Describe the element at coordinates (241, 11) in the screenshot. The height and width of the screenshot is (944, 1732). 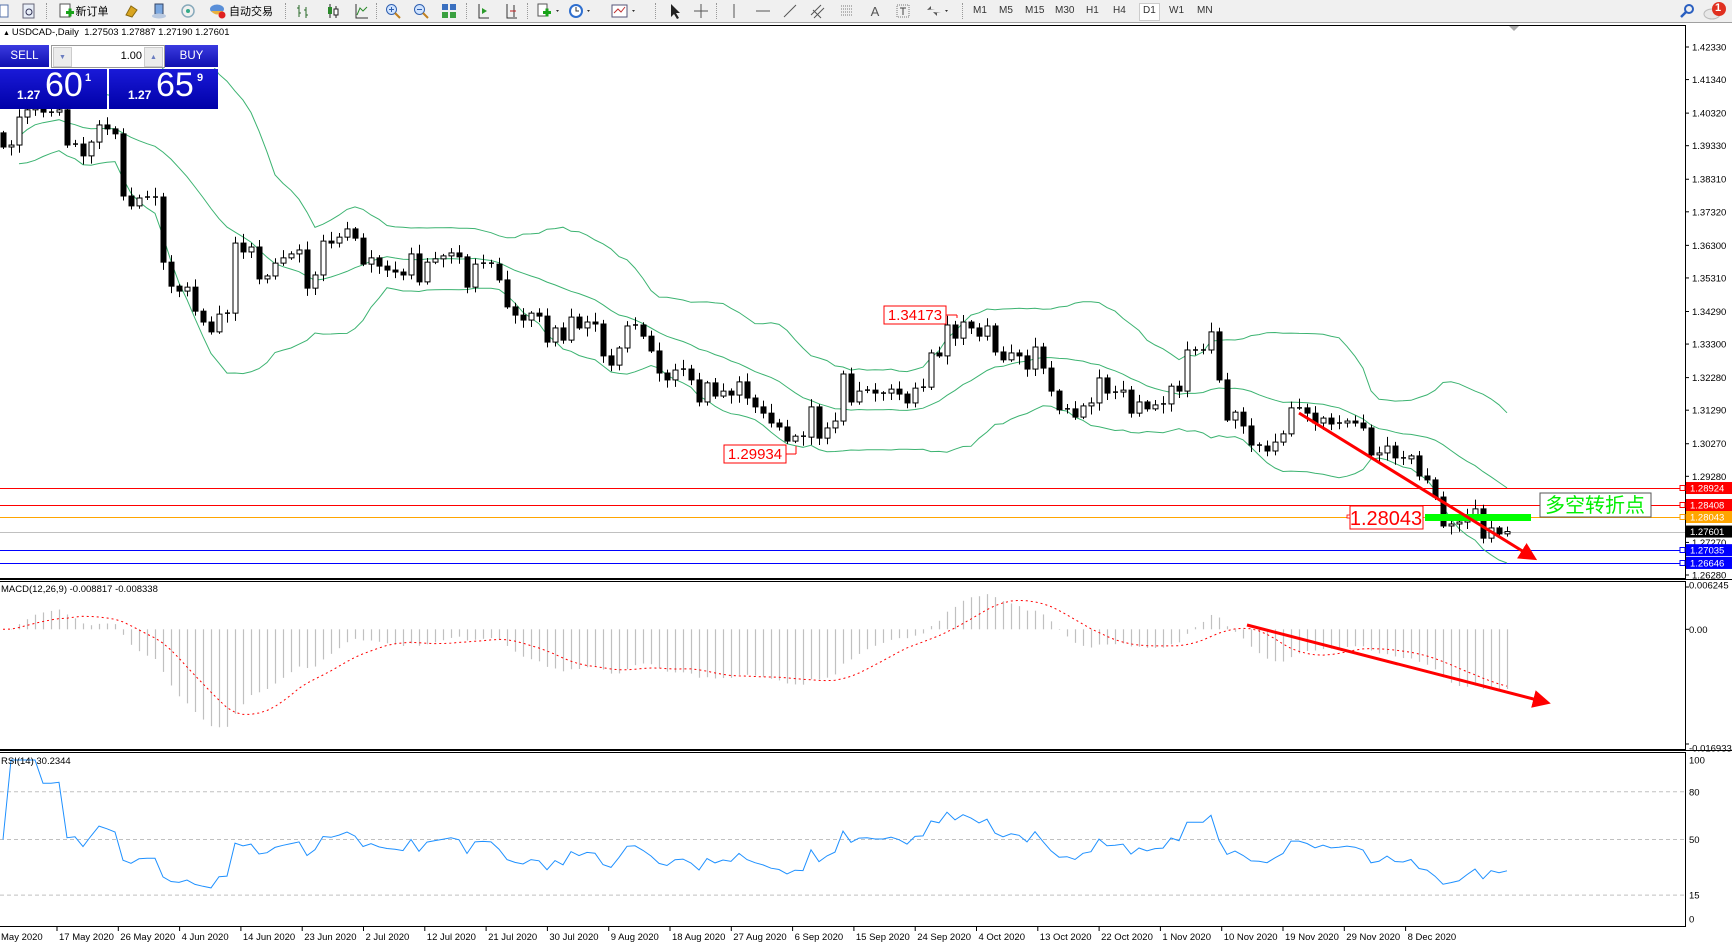
I see `auto-trading-button: 自动交易` at that location.